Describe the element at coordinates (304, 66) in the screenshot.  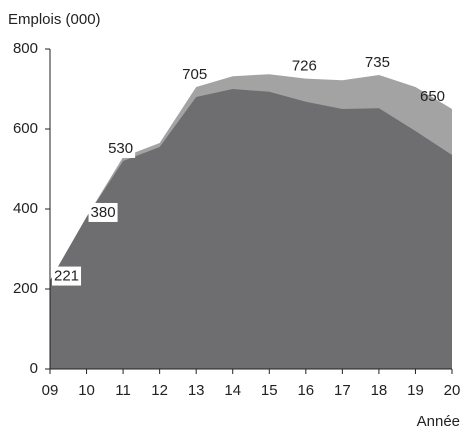
I see `data-label: 726` at that location.